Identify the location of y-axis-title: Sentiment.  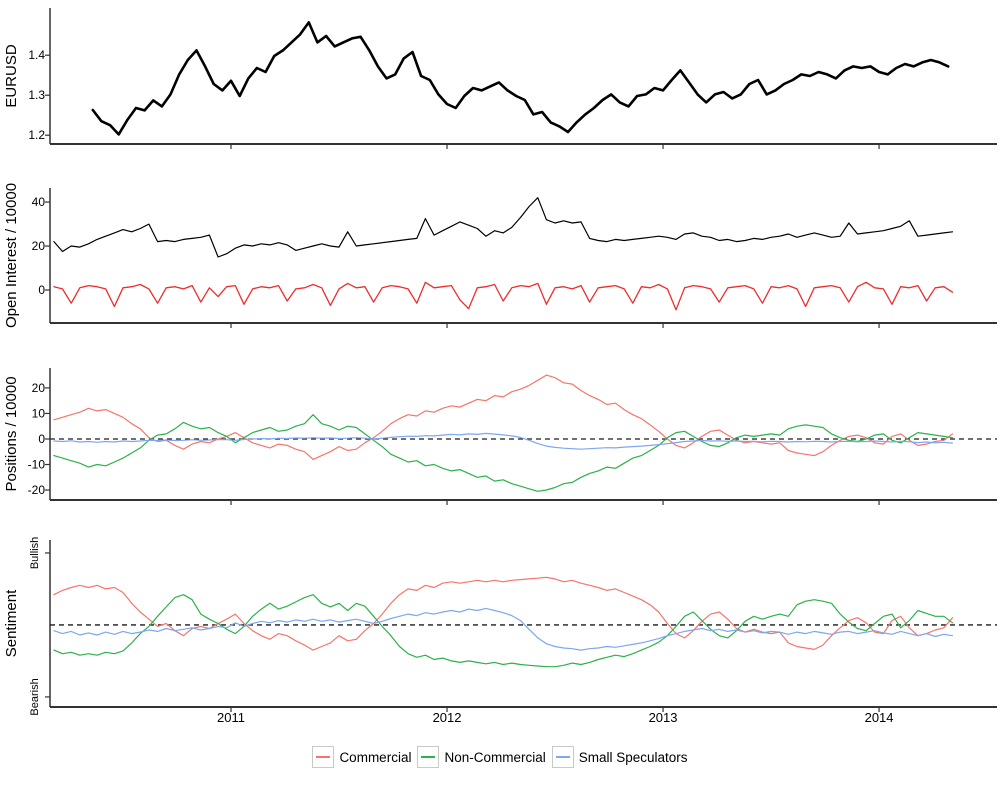
(11, 623).